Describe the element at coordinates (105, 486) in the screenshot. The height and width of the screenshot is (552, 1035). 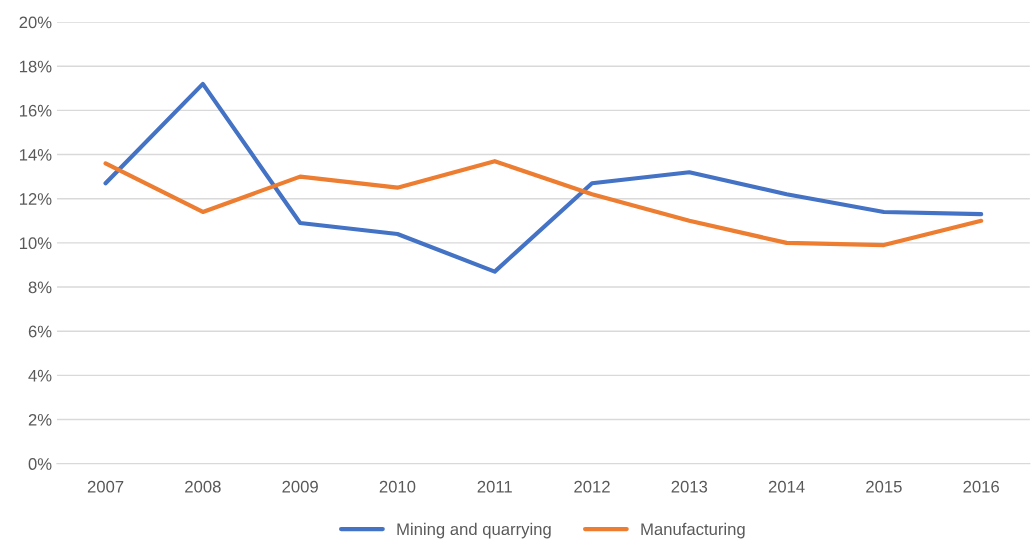
I see `x-tick-label: 2007` at that location.